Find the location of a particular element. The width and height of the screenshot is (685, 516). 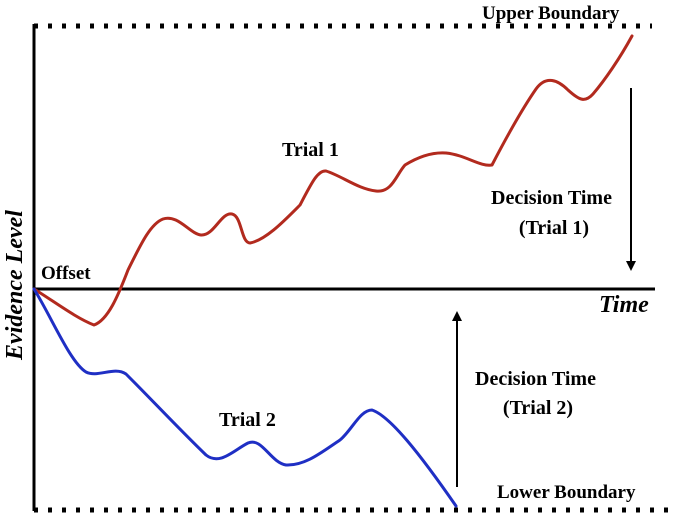

trial-2-label: Trial 2 is located at coordinates (247, 420).